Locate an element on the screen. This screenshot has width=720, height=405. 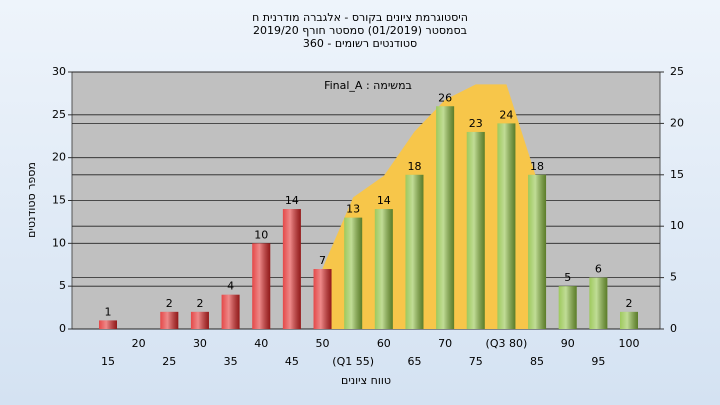
x-tick-label: (Q1 55) is located at coordinates (353, 361).